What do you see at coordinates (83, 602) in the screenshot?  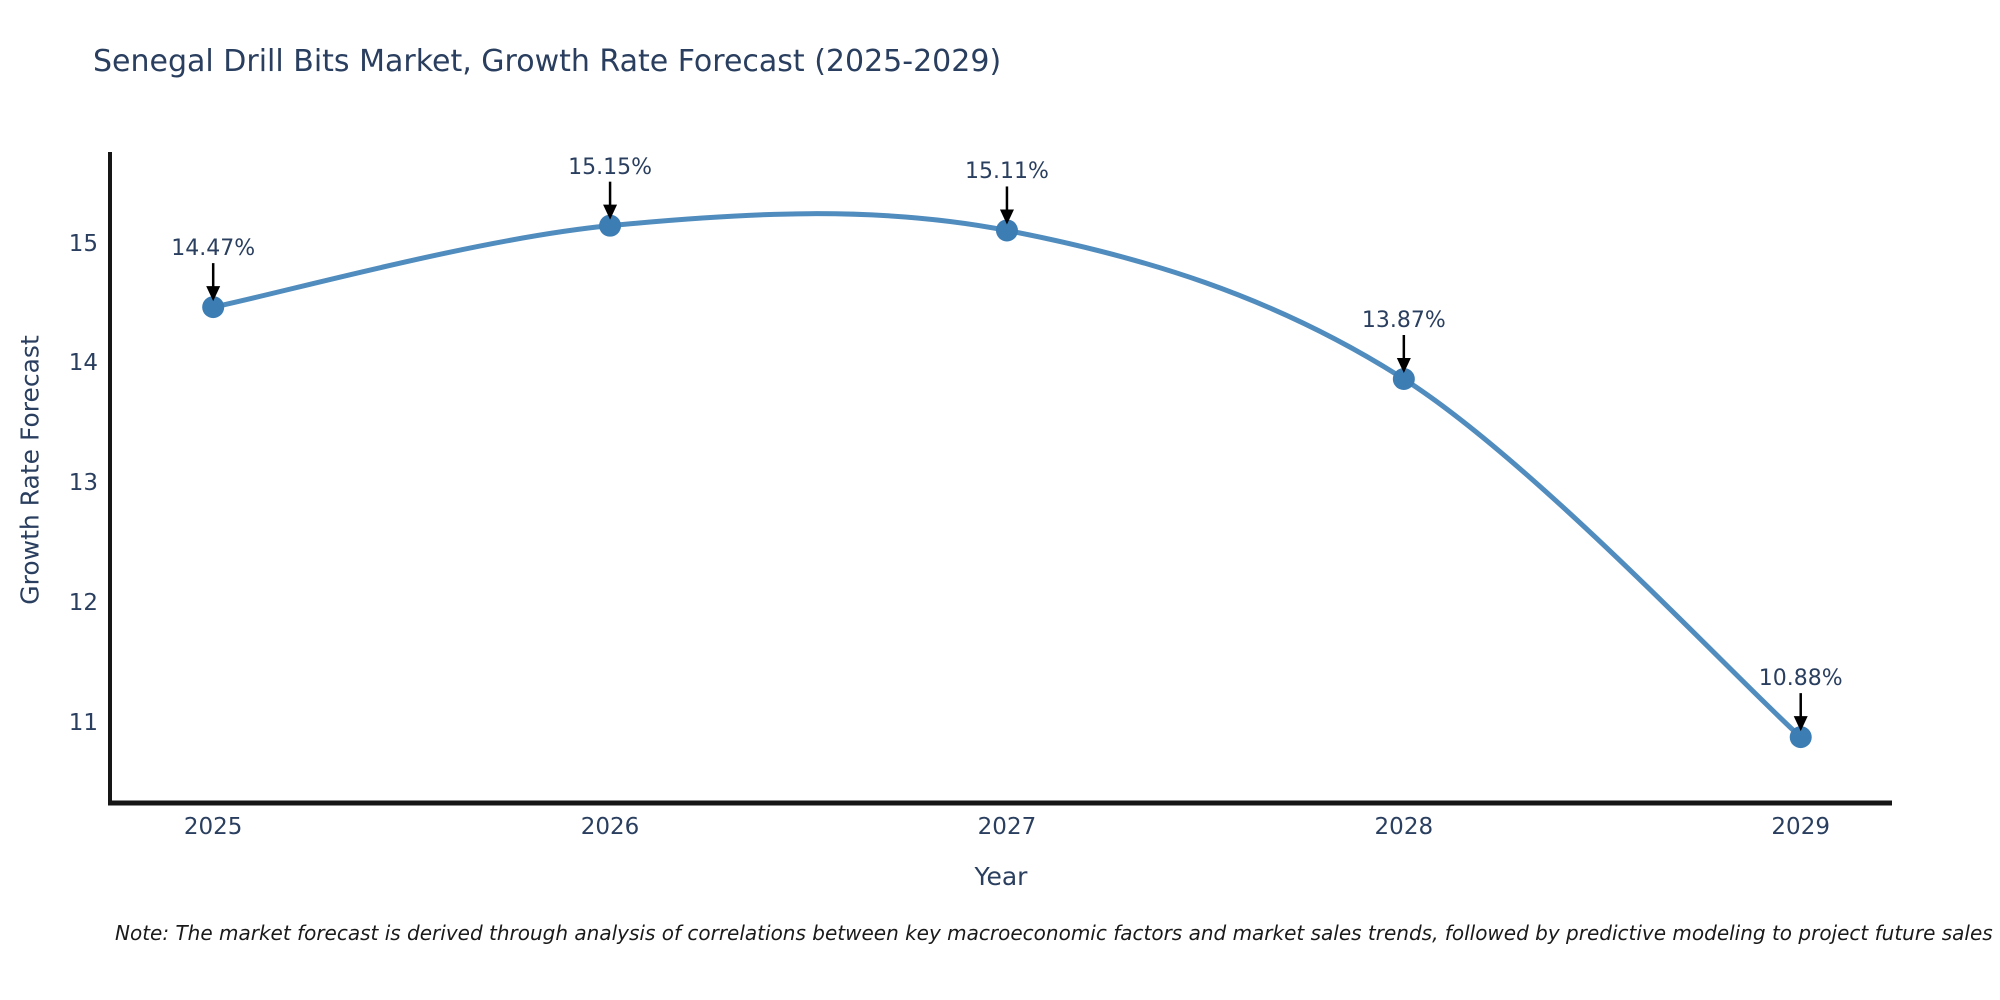 I see `y-tick-label: 12` at bounding box center [83, 602].